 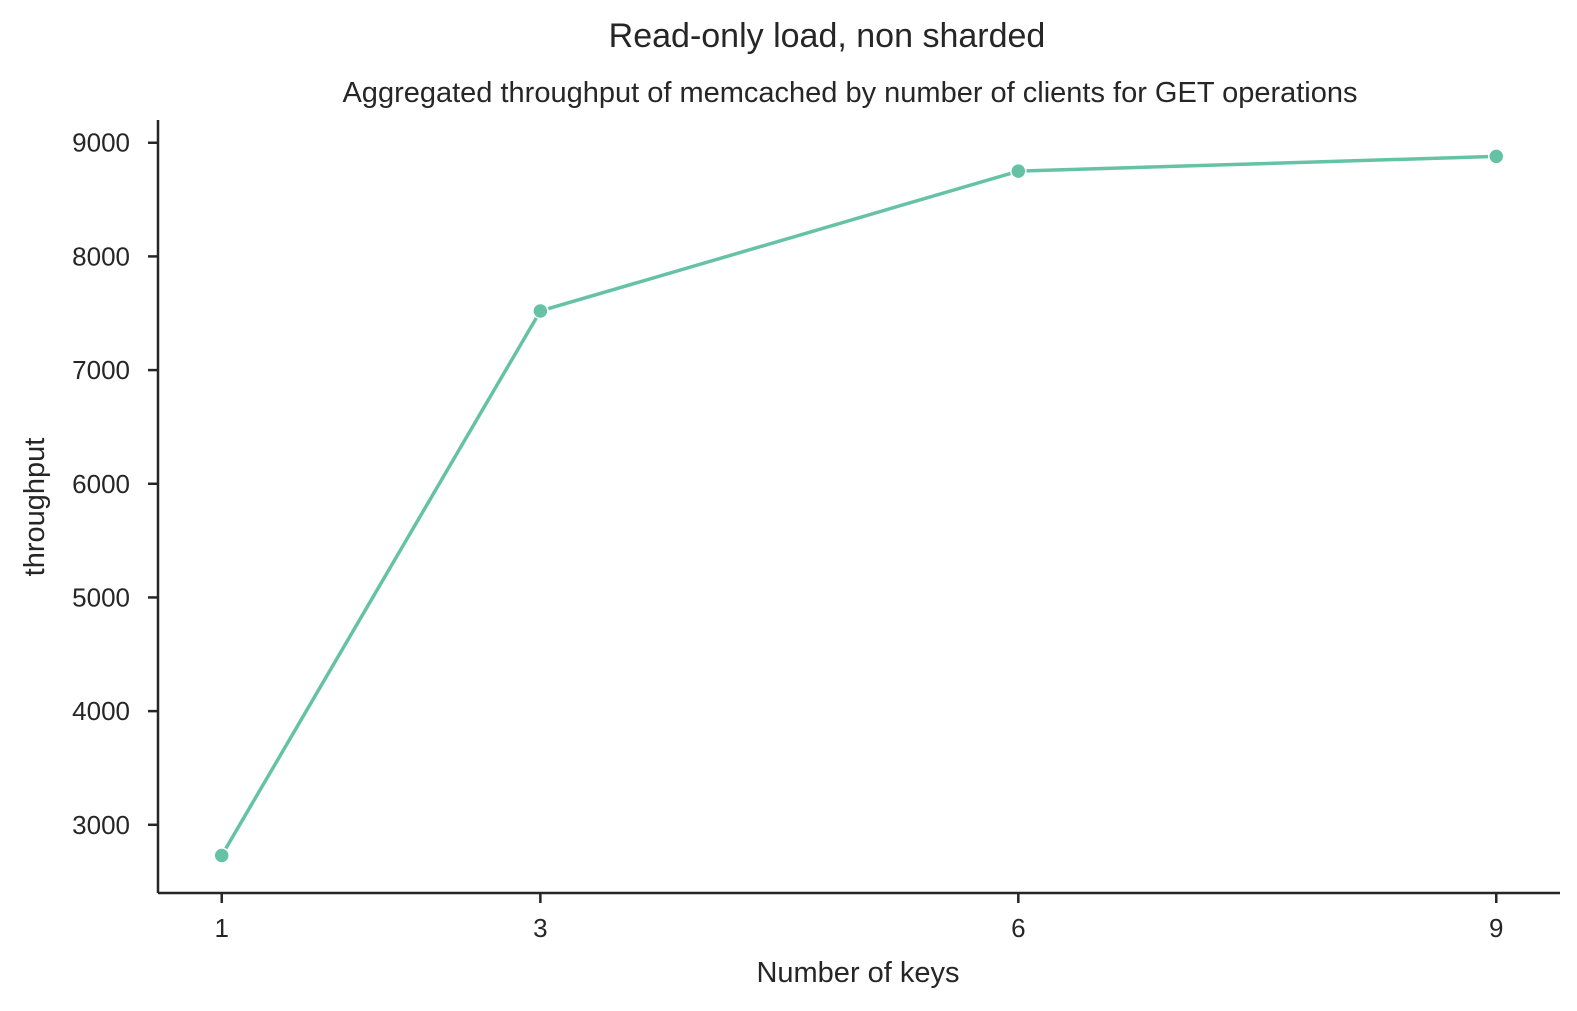 What do you see at coordinates (221, 928) in the screenshot?
I see `x-tick-label: 1` at bounding box center [221, 928].